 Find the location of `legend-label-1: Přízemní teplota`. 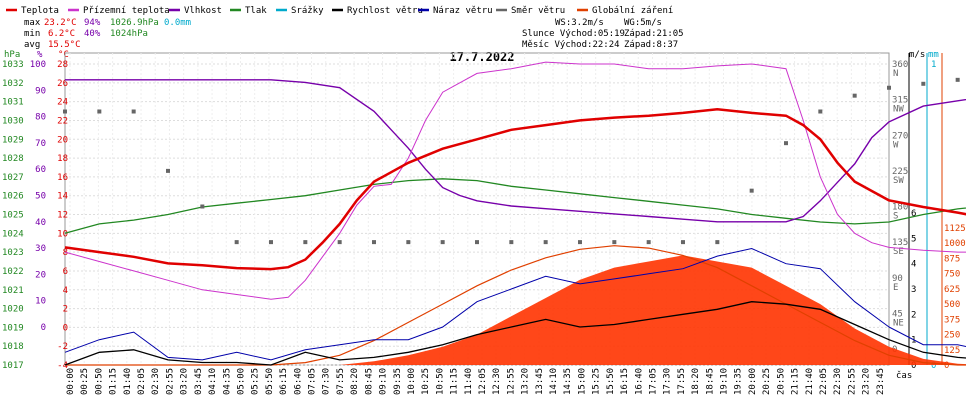

legend-label-1: Přízemní teplota is located at coordinates (126, 11).